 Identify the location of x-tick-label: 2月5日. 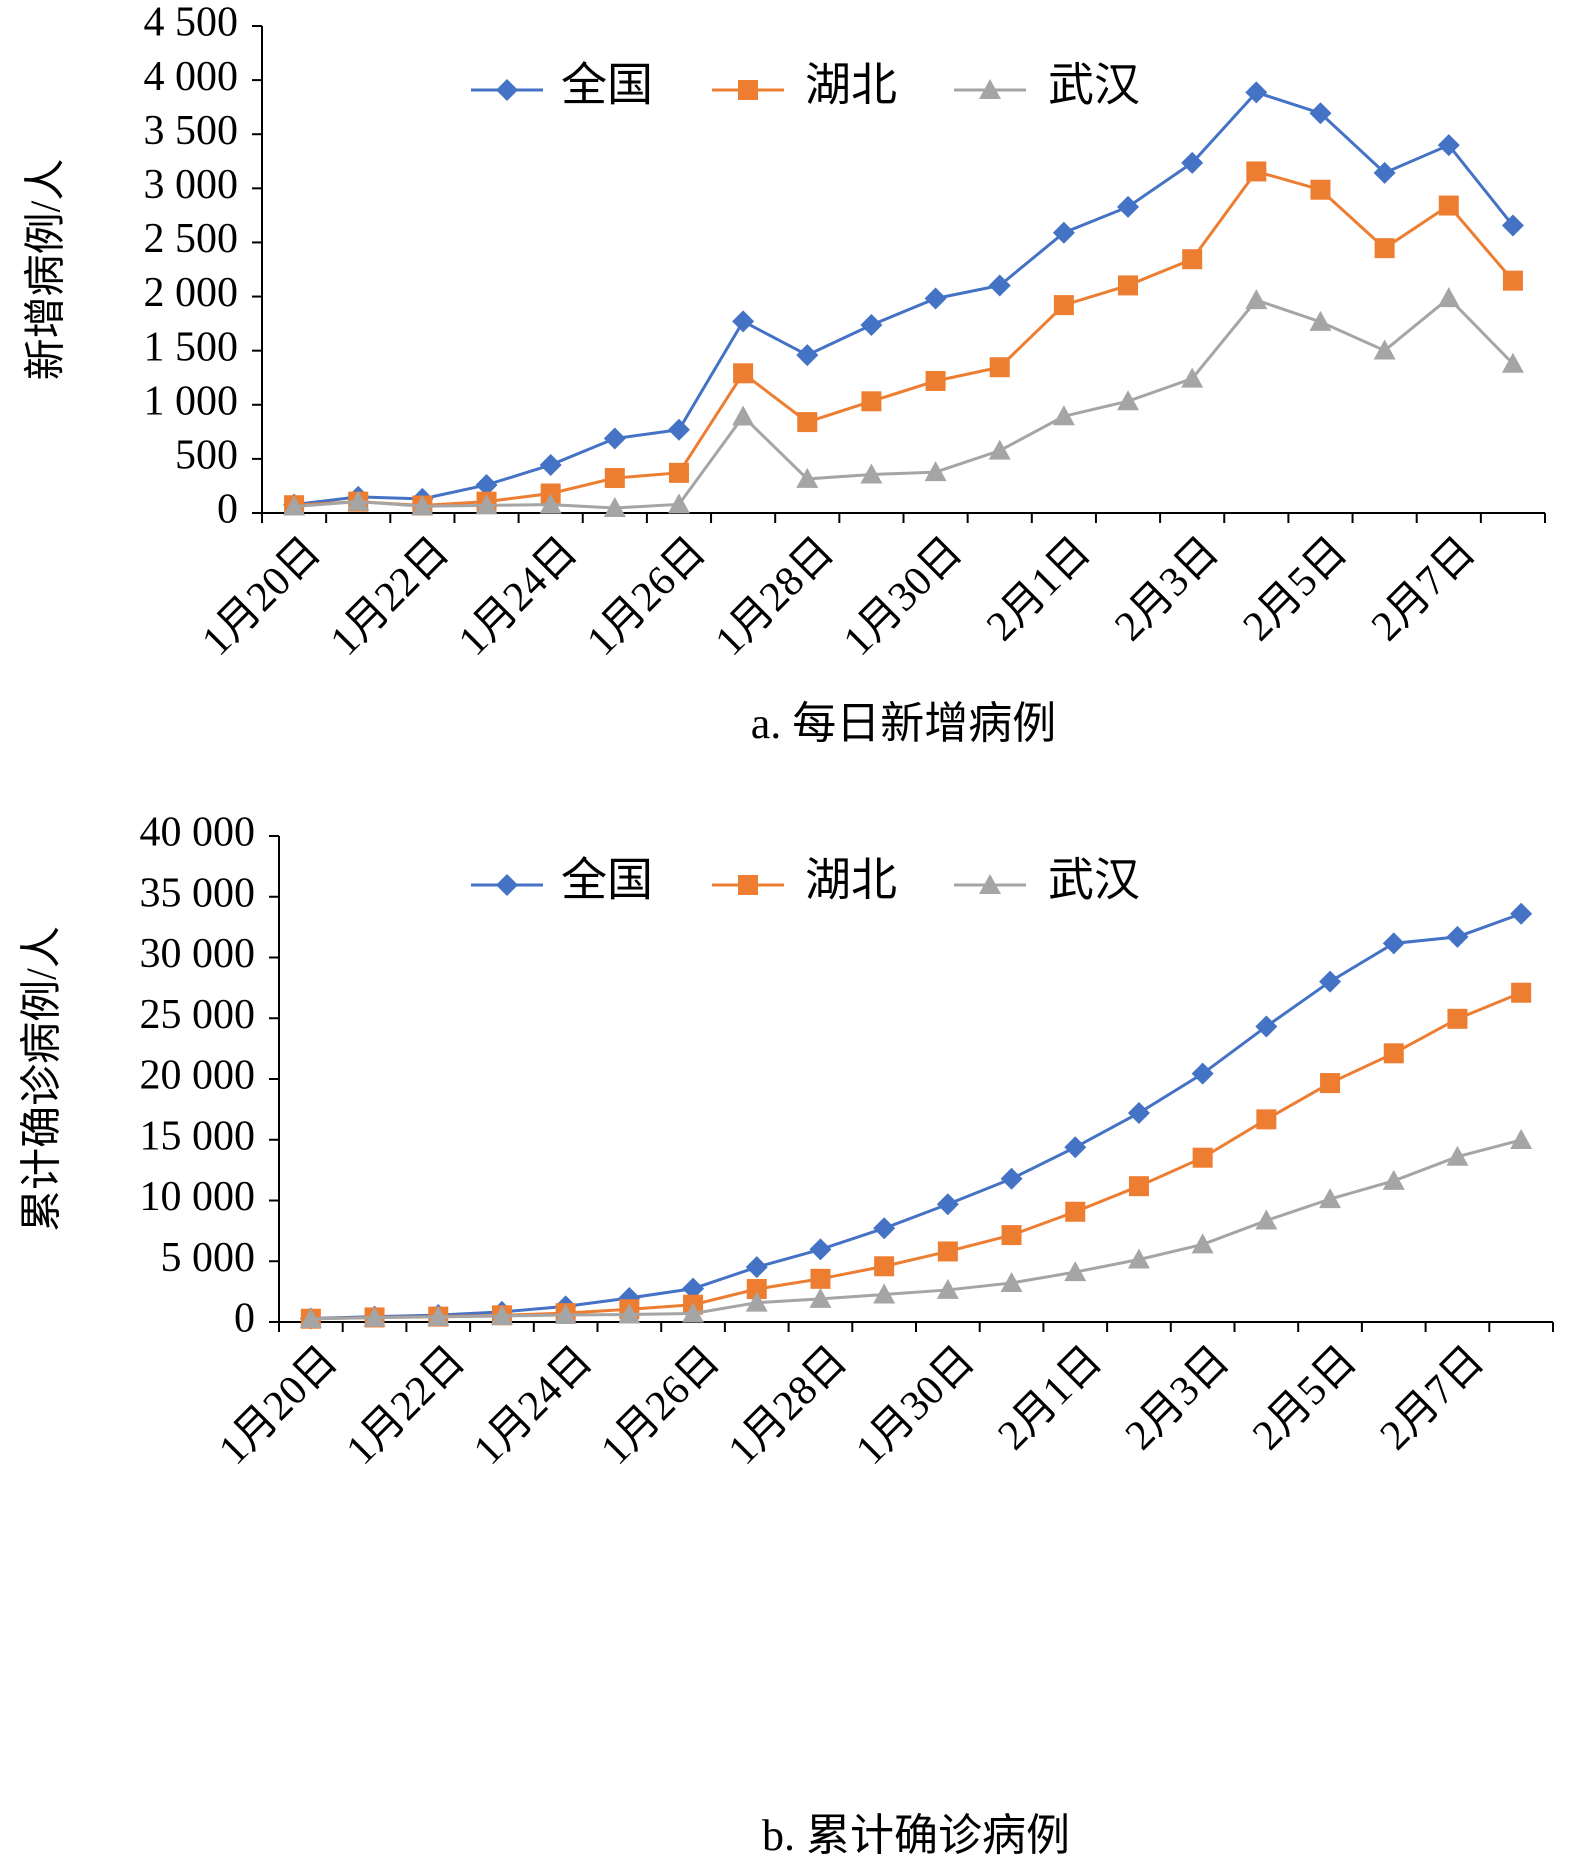
(1305, 1398).